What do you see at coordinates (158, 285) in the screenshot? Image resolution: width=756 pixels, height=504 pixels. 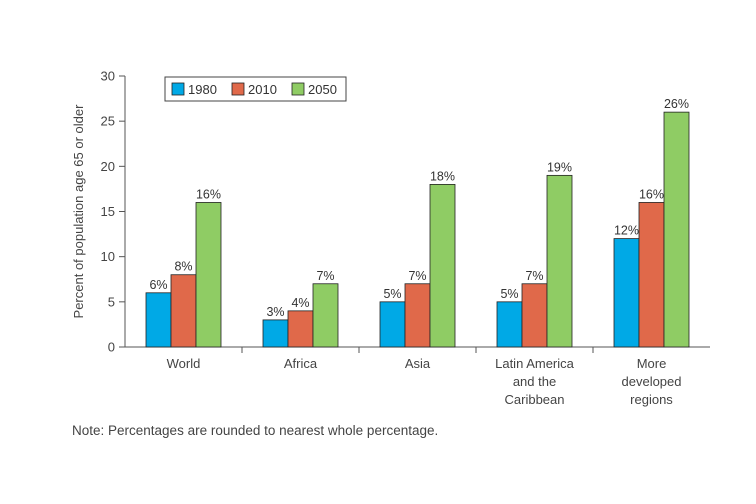 I see `data-label-1980: 6%` at bounding box center [158, 285].